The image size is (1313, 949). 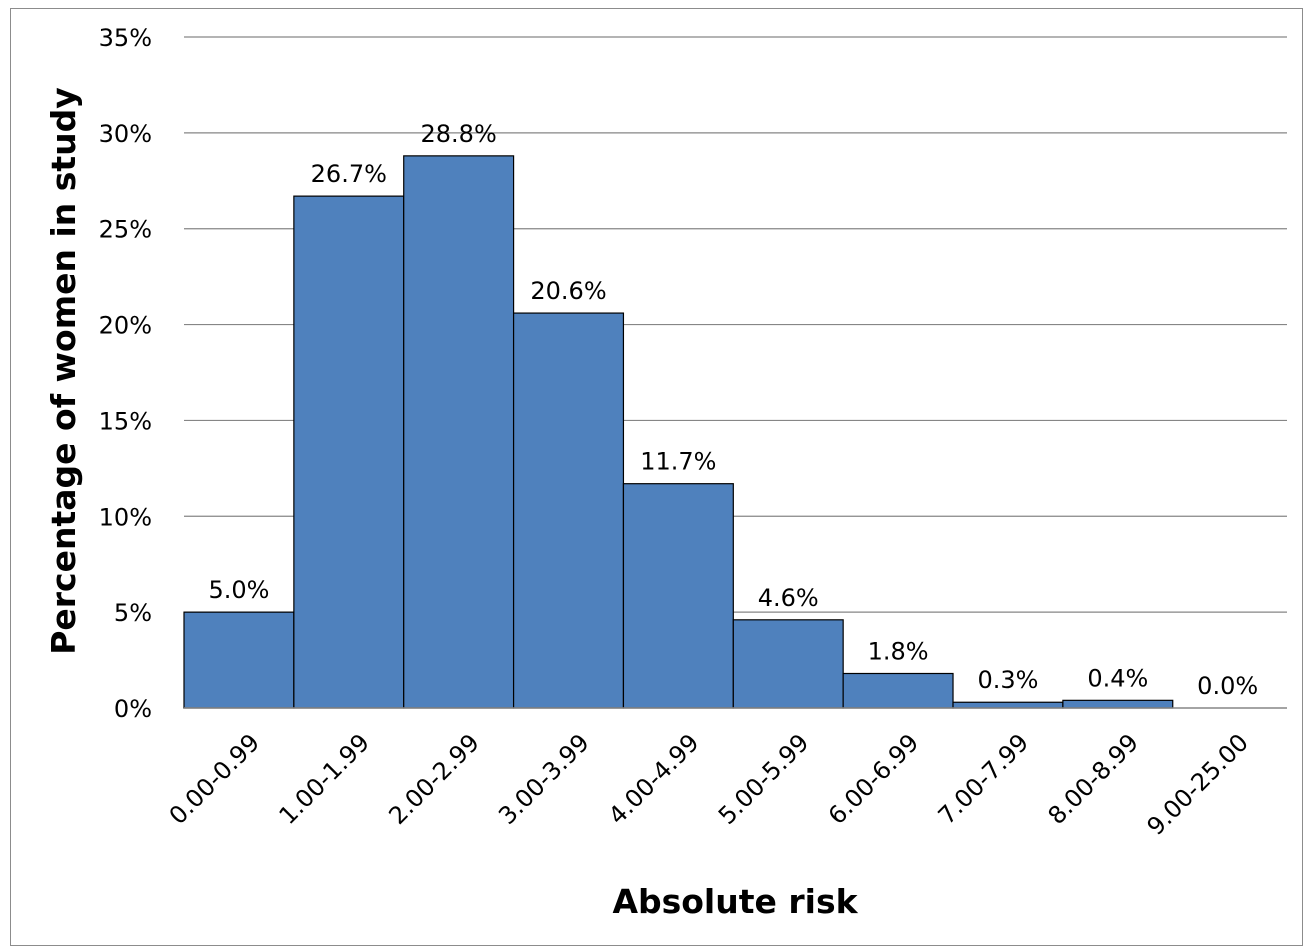 I want to click on x-axis-title: Absolute risk, so click(x=735, y=901).